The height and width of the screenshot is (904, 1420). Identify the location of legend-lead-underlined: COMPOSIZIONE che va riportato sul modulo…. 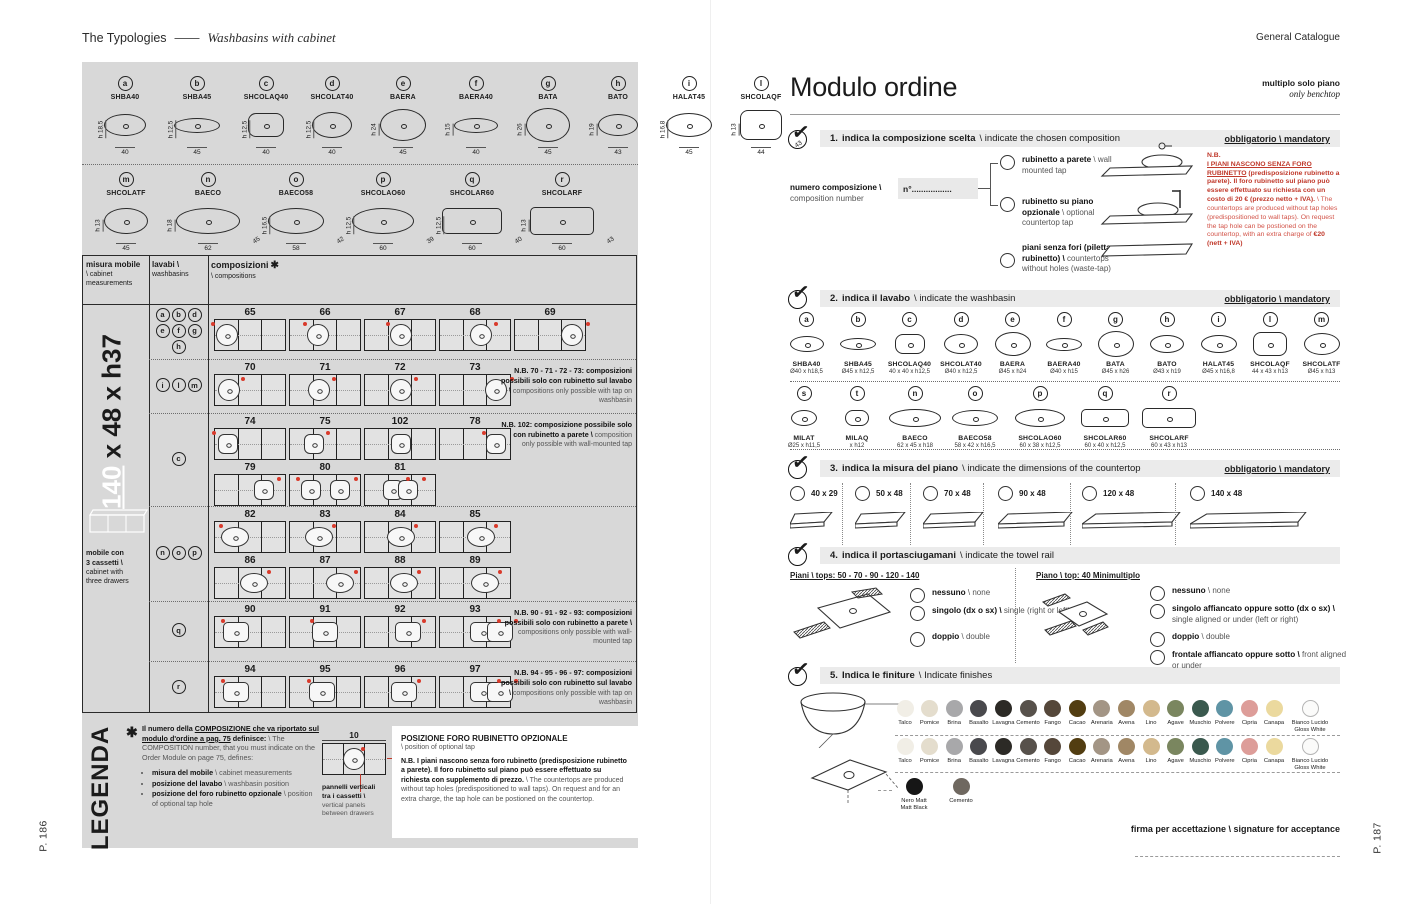
(230, 733).